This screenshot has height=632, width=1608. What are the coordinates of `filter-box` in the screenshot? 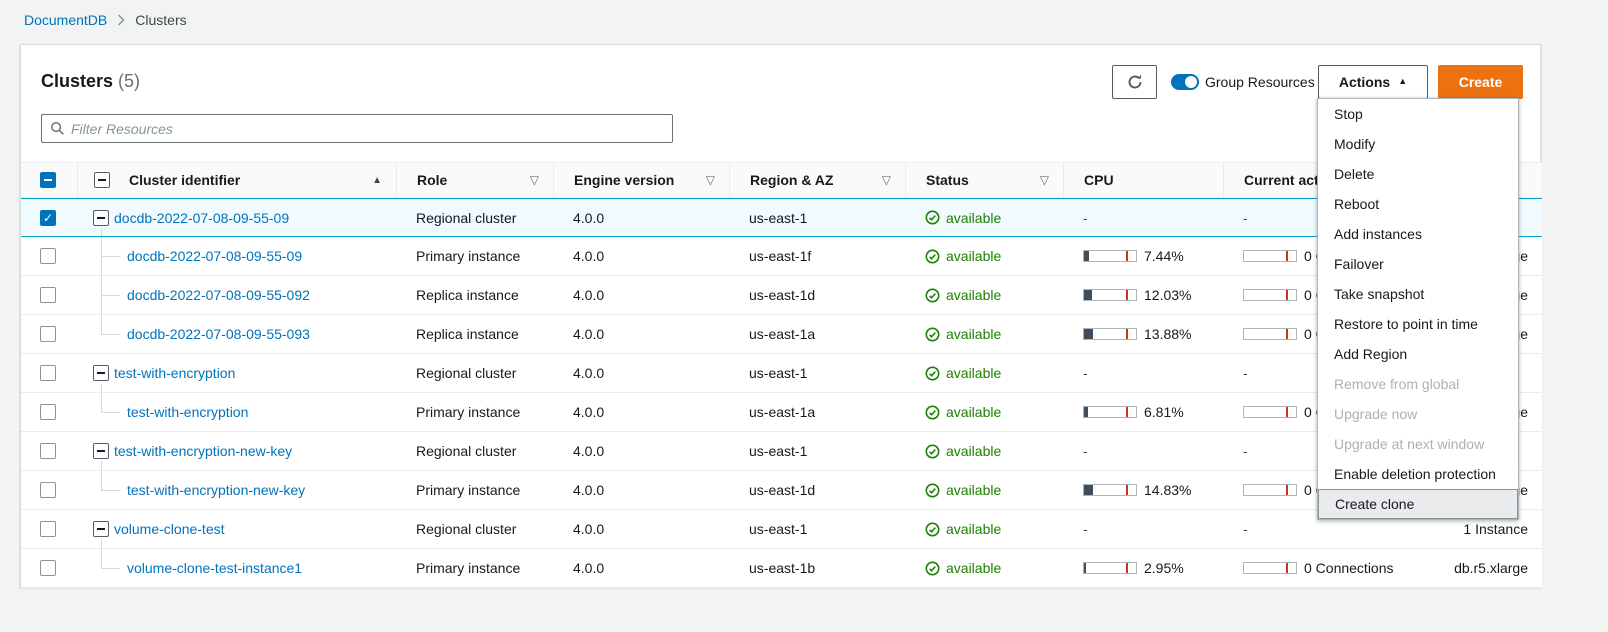 It's located at (357, 128).